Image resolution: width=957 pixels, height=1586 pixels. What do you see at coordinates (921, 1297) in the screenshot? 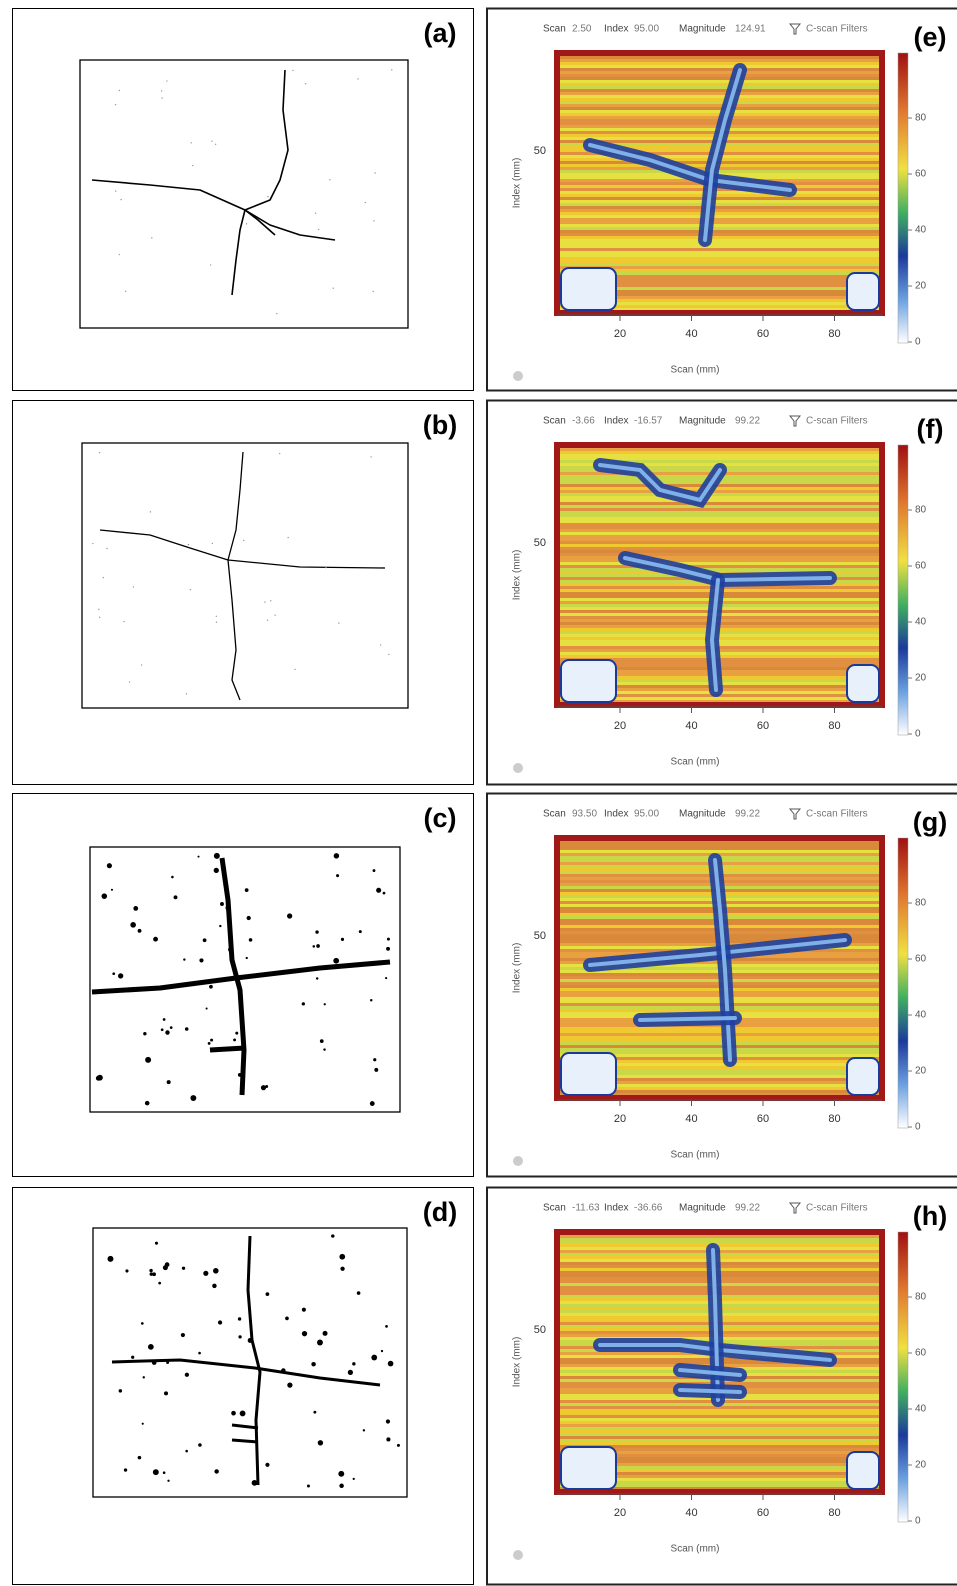
I see `colorbar-tick-label: 80` at bounding box center [921, 1297].